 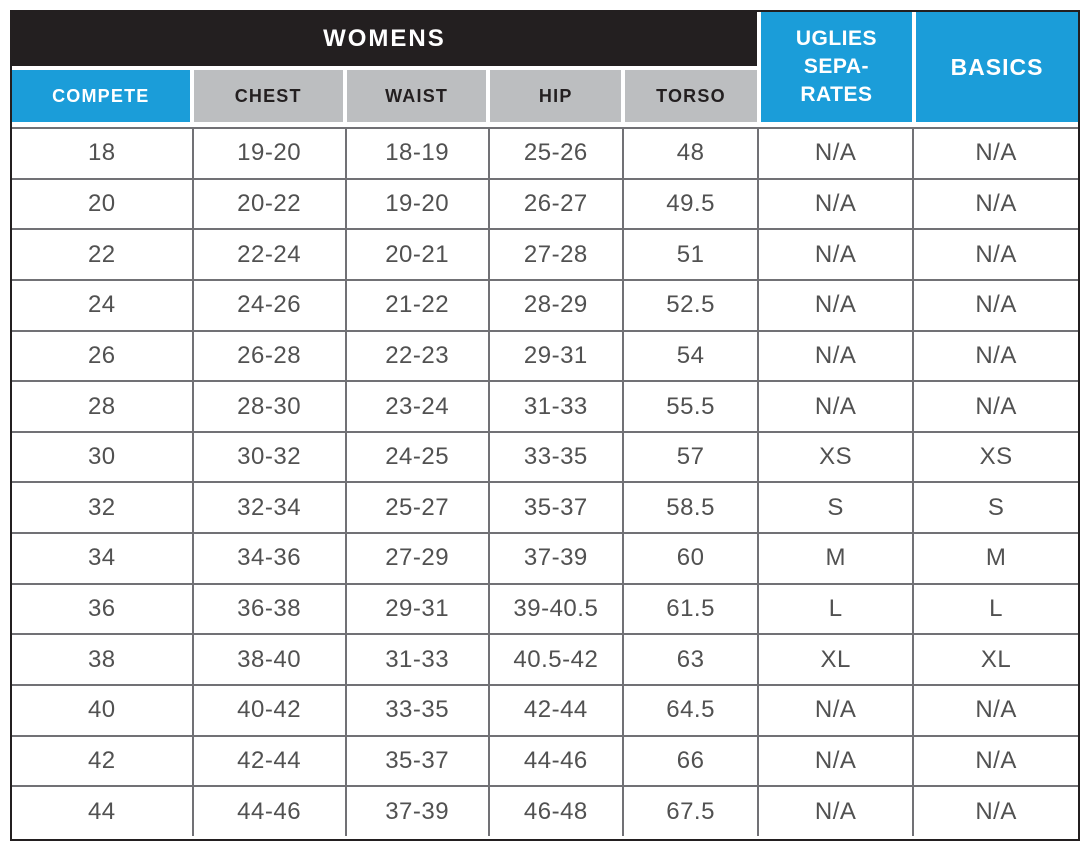 What do you see at coordinates (555, 660) in the screenshot?
I see `cell-hip: 40.5-42` at bounding box center [555, 660].